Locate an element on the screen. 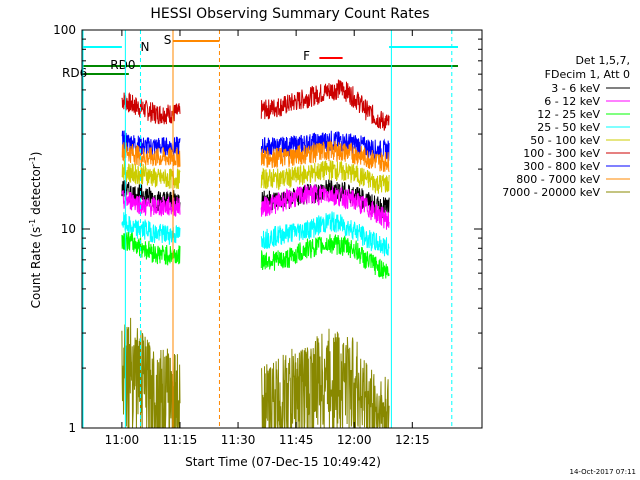  legend-label-3: 25 - 50 keV is located at coordinates (568, 127).